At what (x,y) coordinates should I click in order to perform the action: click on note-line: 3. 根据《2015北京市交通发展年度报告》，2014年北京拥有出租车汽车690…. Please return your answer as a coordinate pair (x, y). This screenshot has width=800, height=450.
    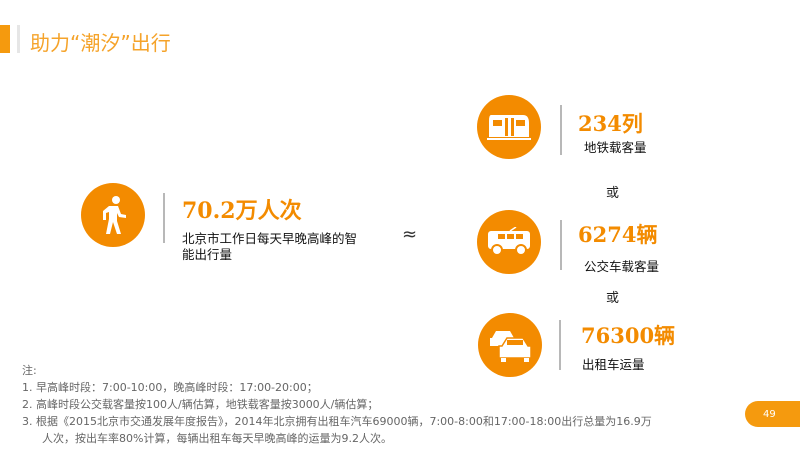
    Looking at the image, I should click on (337, 421).